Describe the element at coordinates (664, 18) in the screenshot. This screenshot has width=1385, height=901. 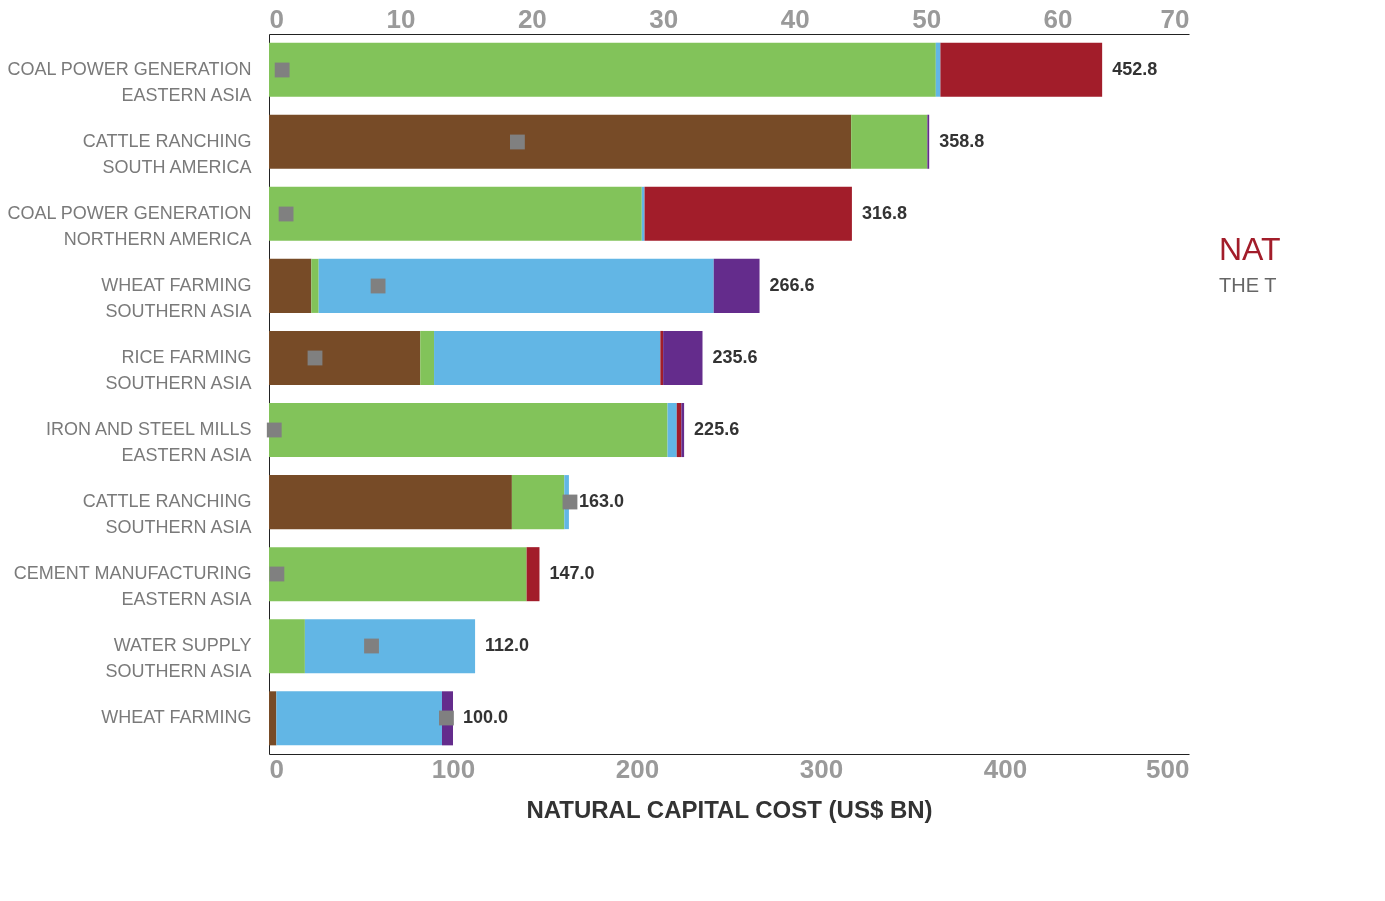
I see `x2-tick-label: 30` at that location.